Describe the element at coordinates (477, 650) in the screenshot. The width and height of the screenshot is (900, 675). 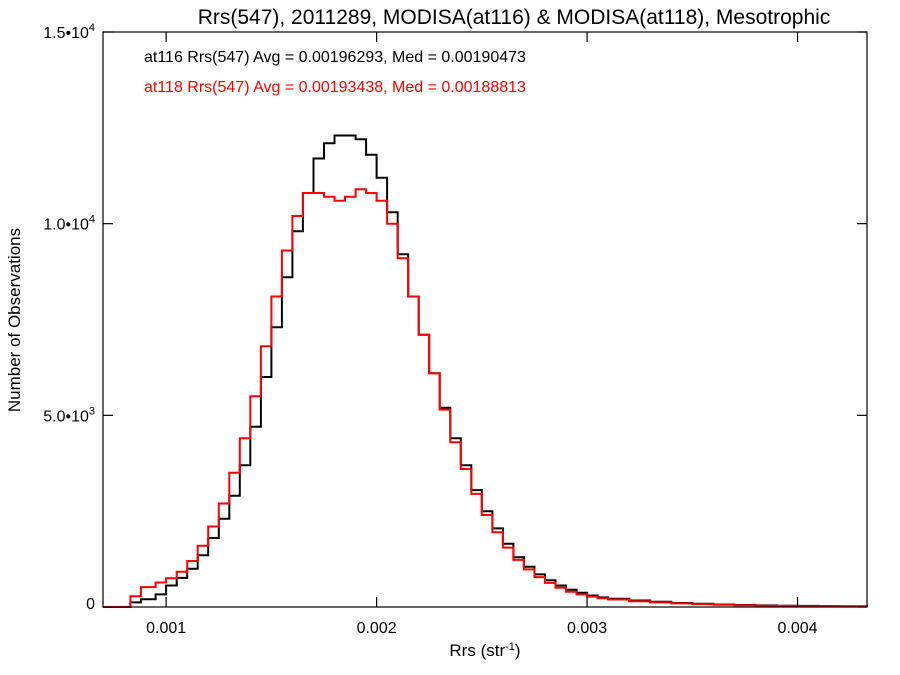
I see `x-axis-label-text: Rrs (str` at that location.